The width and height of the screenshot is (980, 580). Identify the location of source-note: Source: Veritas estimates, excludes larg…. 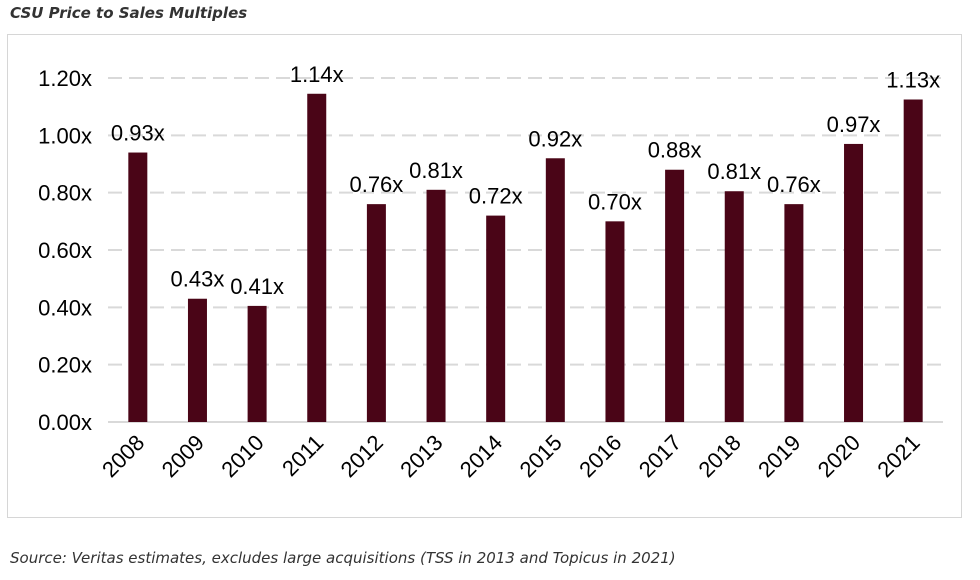
(343, 558).